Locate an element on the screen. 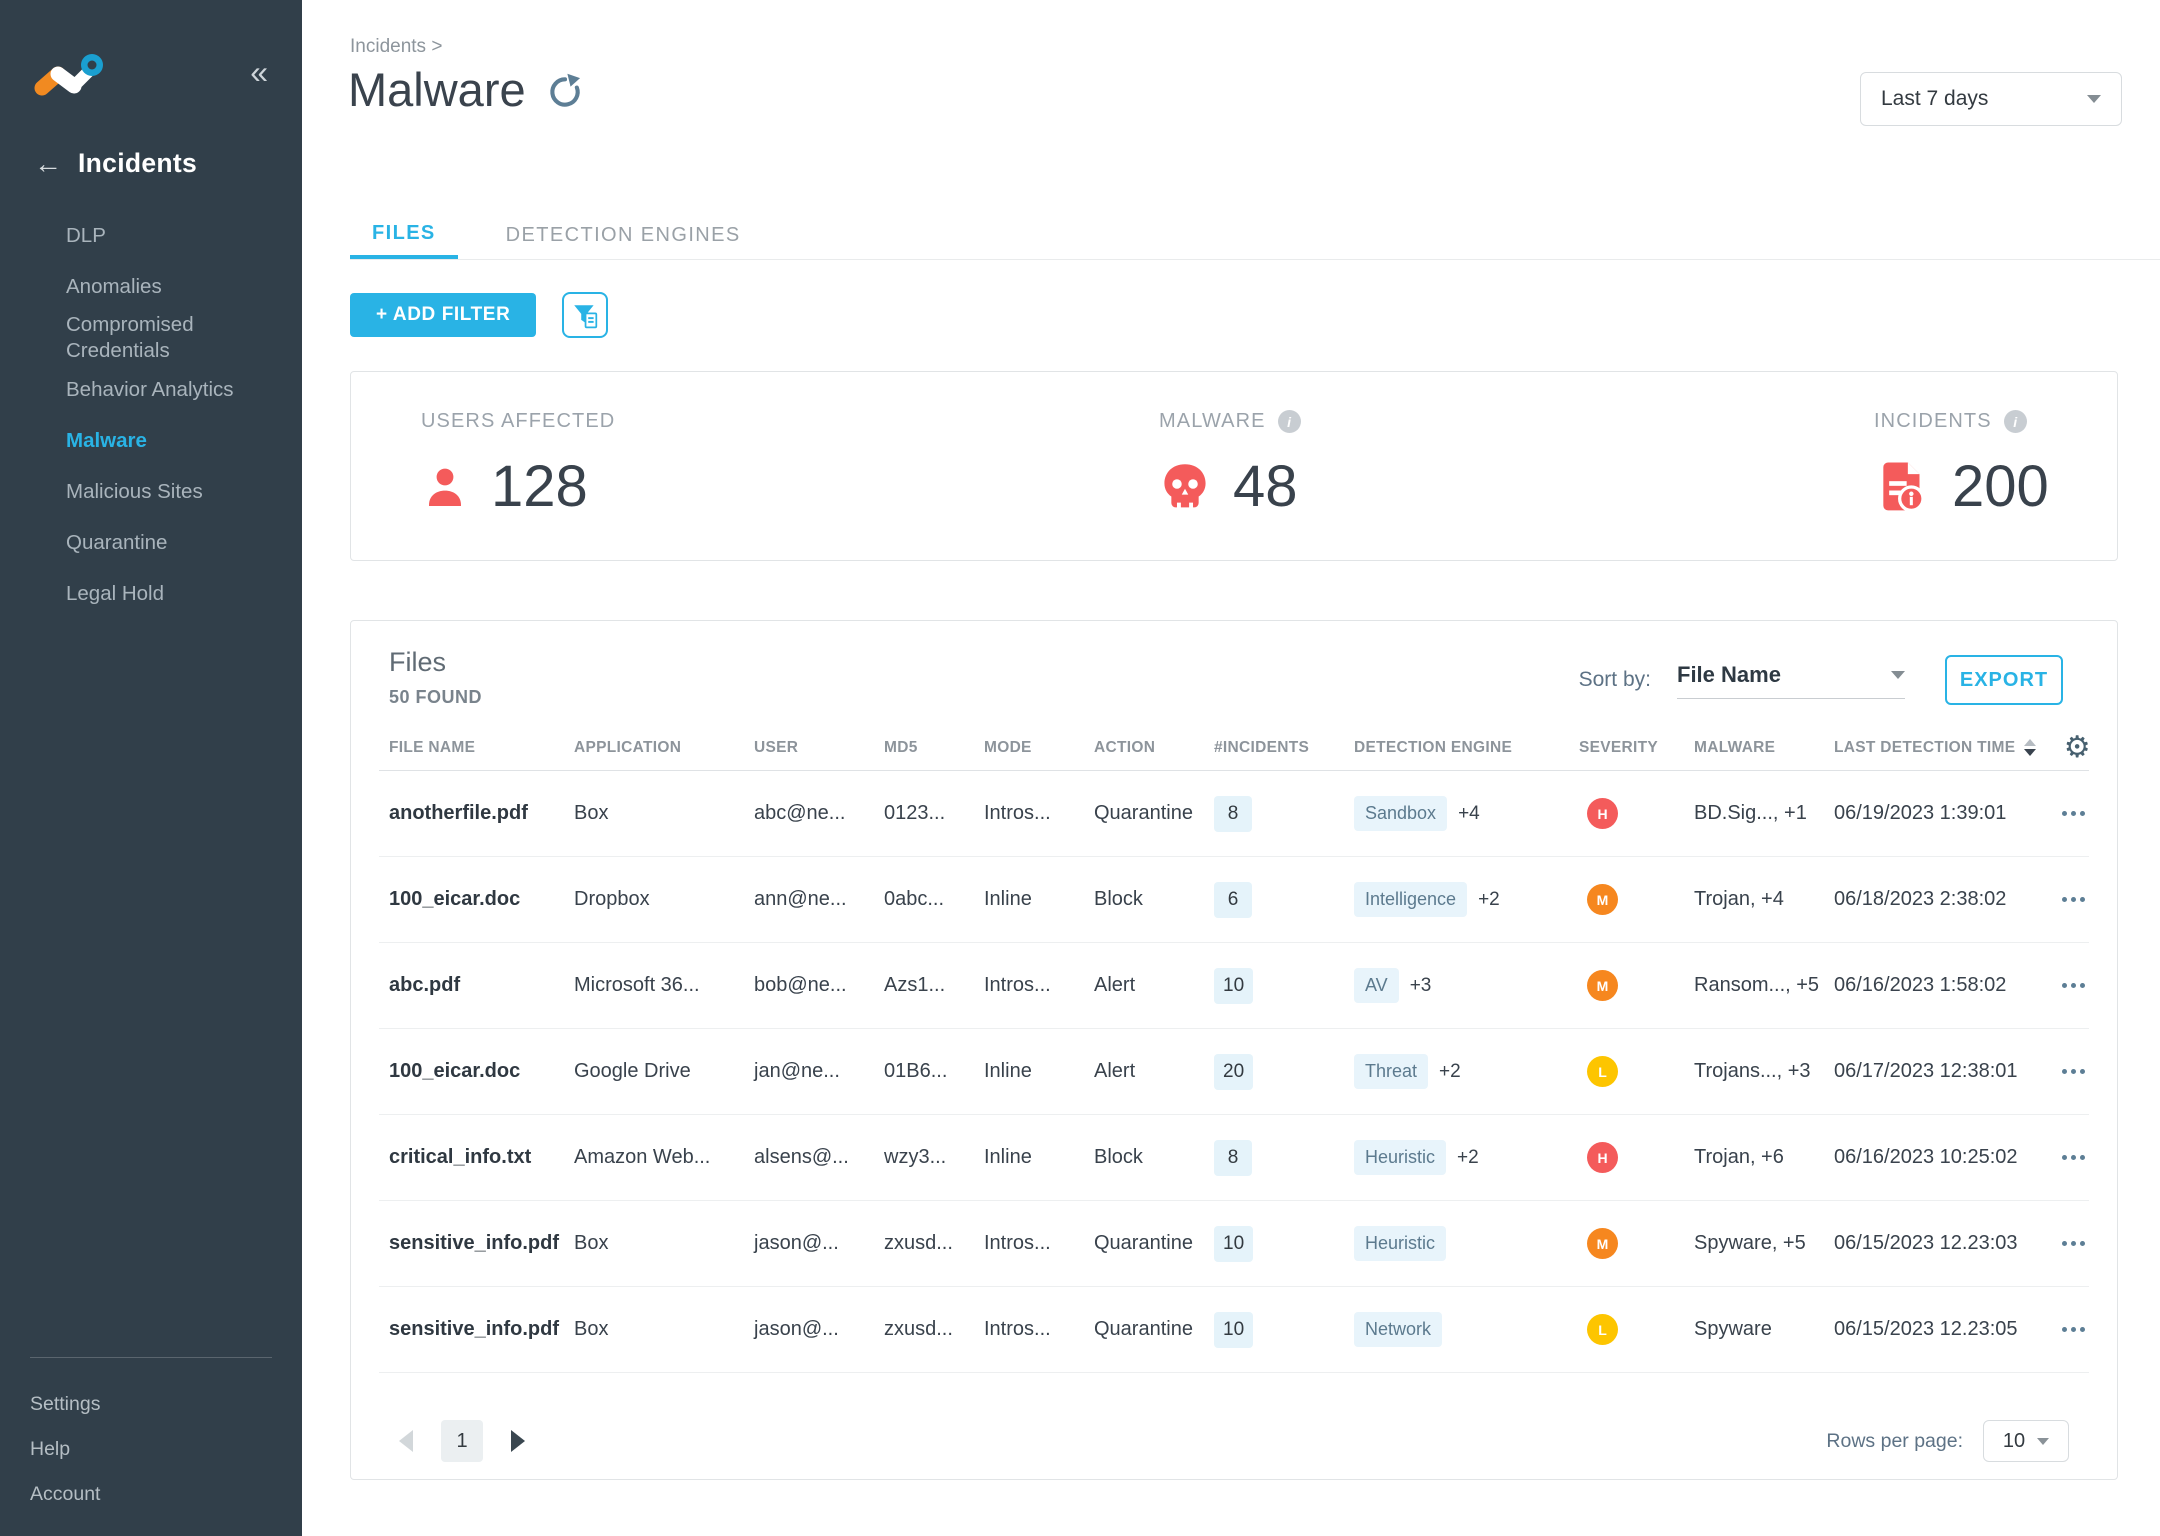  engine-extra-count: +2 is located at coordinates (1489, 899).